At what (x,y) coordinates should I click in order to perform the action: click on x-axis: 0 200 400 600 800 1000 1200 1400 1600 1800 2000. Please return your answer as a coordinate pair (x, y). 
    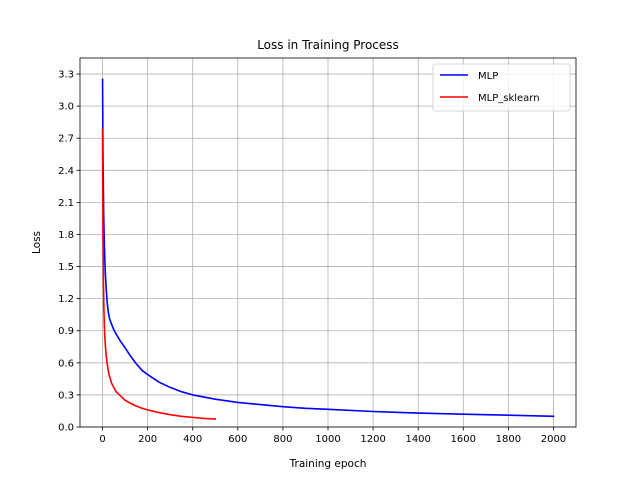
    Looking at the image, I should click on (332, 436).